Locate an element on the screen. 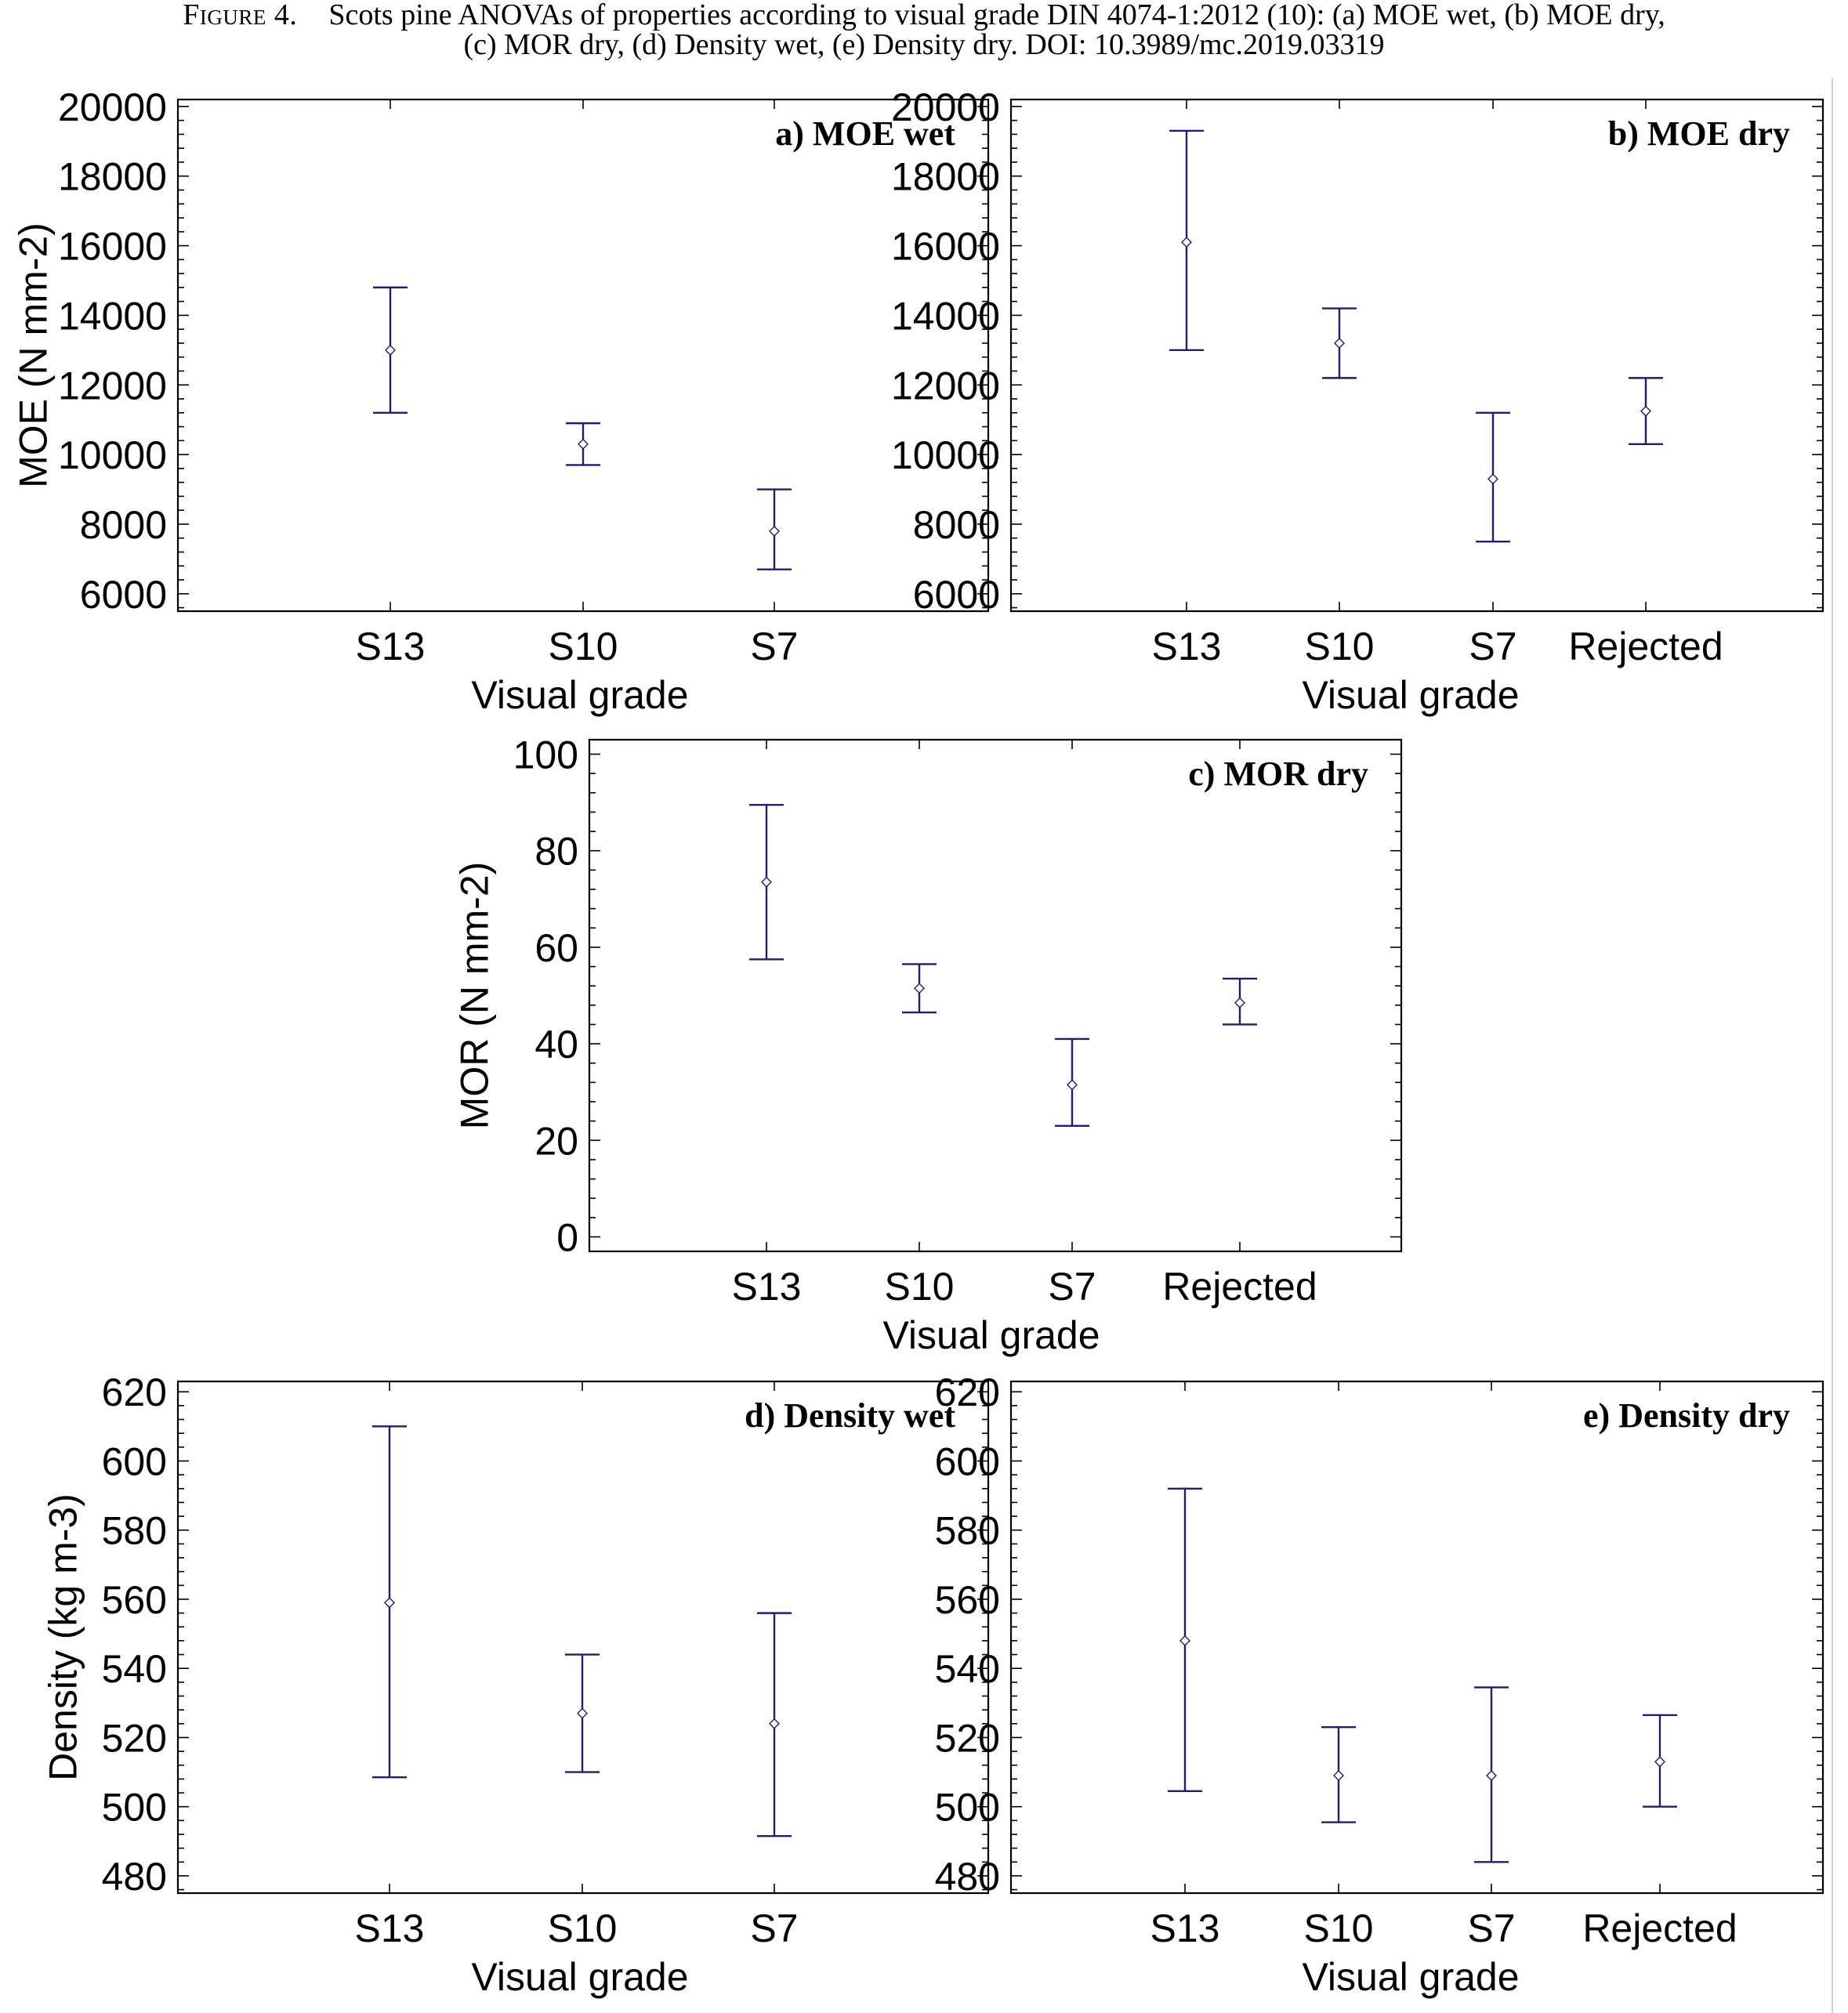  y-tick-label: 20 is located at coordinates (556, 1141).